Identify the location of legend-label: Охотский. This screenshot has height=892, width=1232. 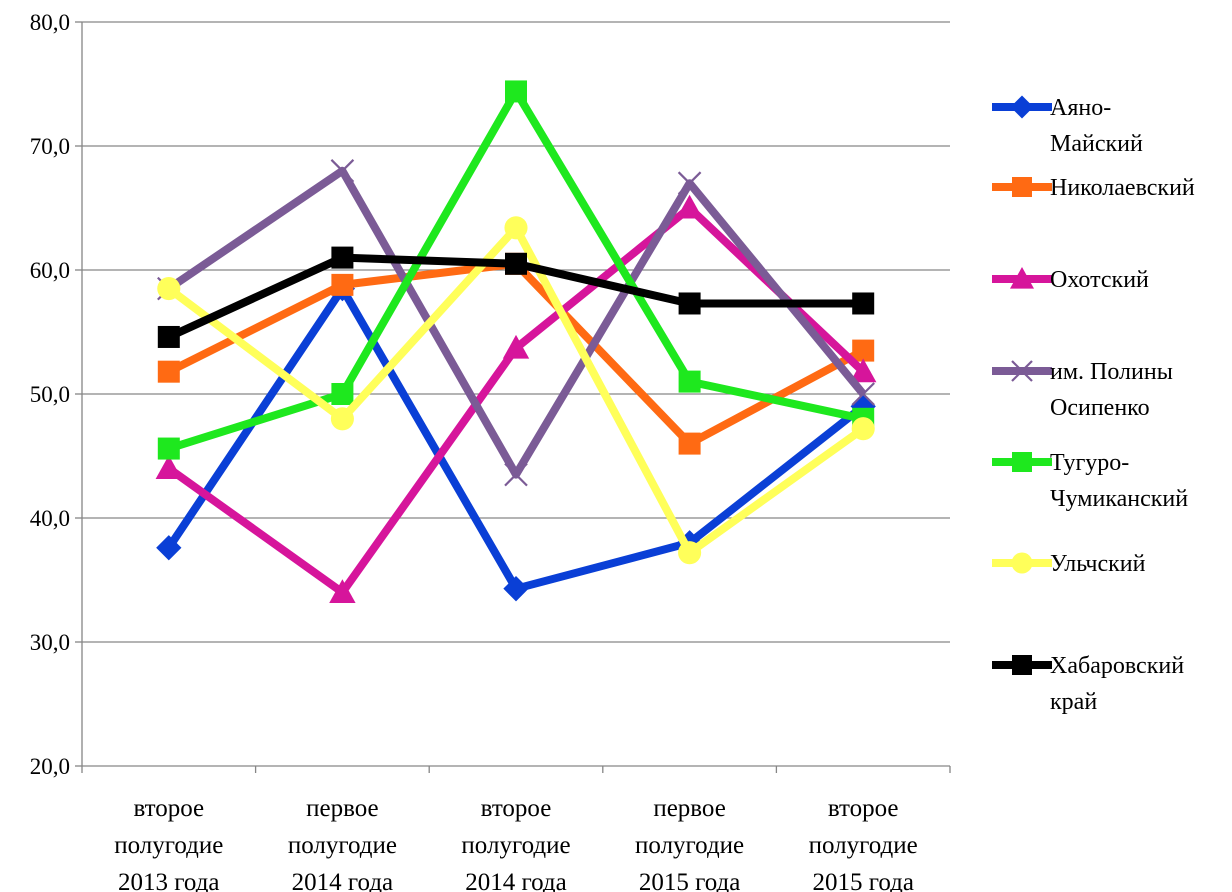
(1099, 280).